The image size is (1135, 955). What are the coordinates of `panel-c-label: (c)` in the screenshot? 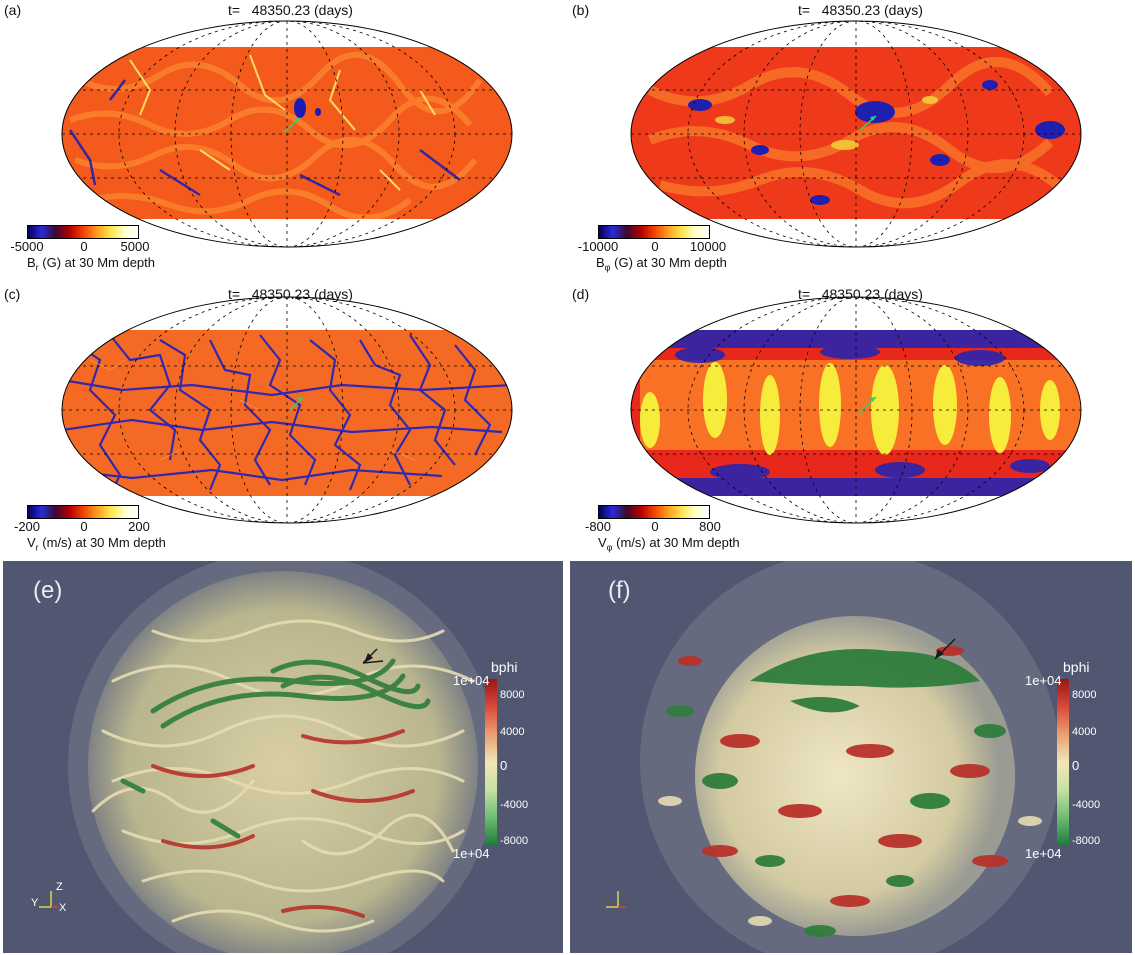 It's located at (12, 294).